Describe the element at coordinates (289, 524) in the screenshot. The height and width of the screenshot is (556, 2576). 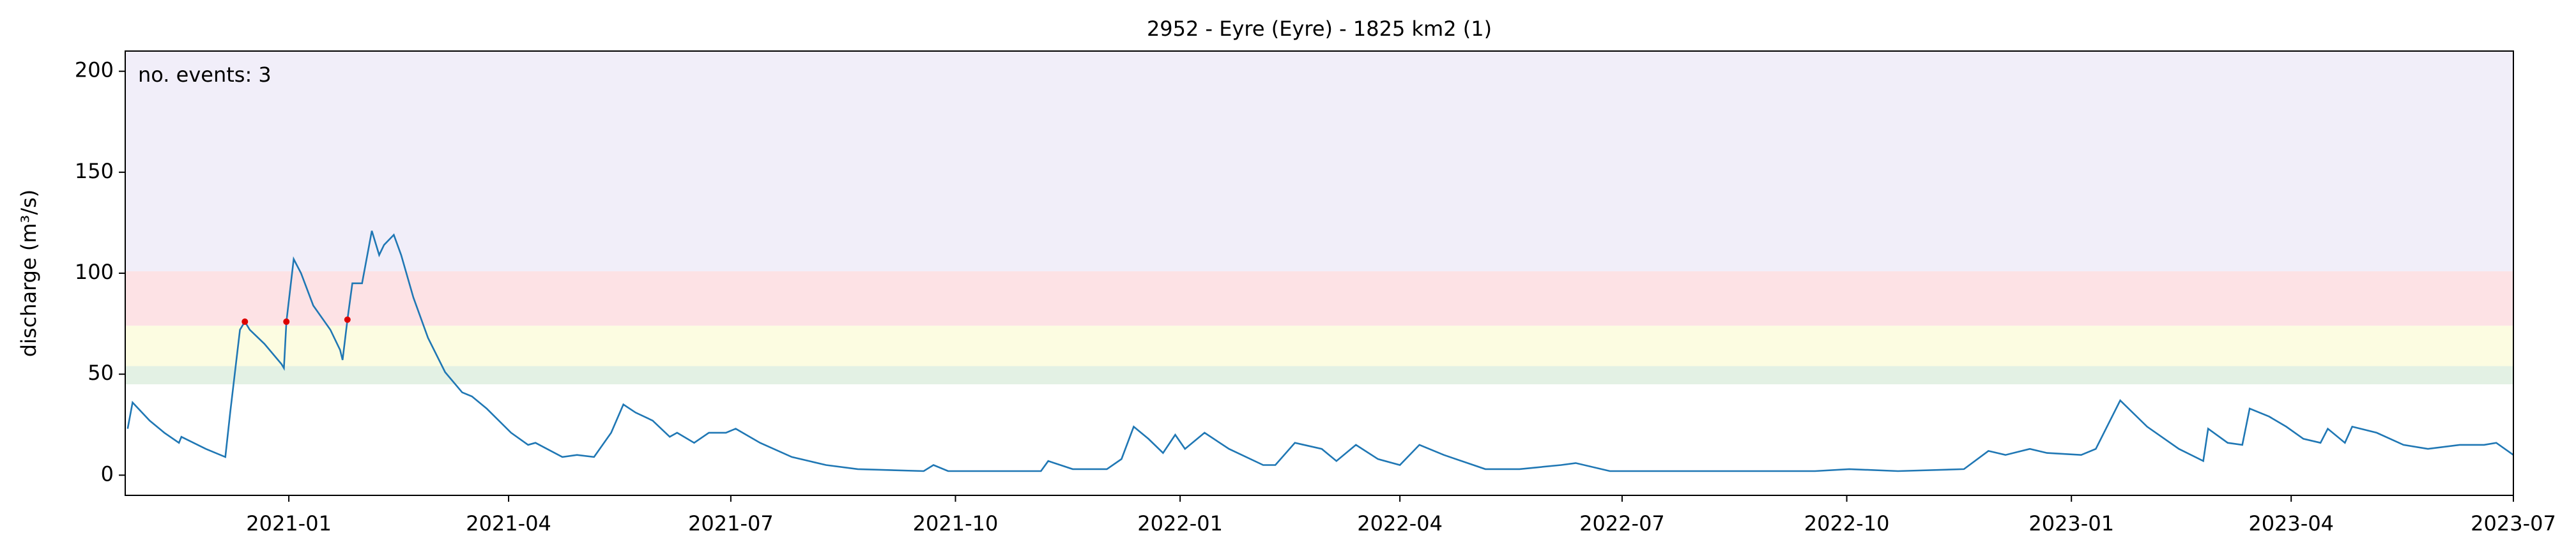
I see `x-tick-label: 2021-01` at that location.